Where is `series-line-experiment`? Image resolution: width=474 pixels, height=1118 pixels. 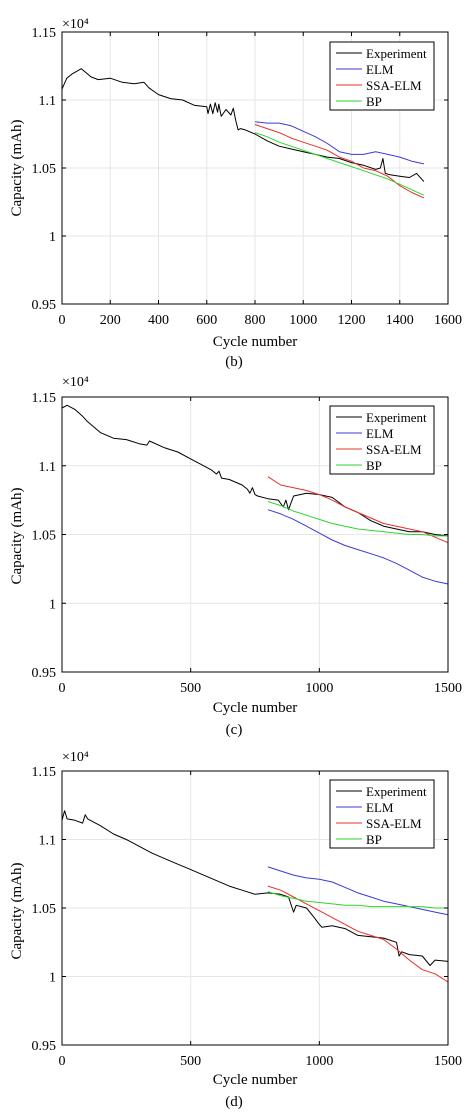 series-line-experiment is located at coordinates (243, 125).